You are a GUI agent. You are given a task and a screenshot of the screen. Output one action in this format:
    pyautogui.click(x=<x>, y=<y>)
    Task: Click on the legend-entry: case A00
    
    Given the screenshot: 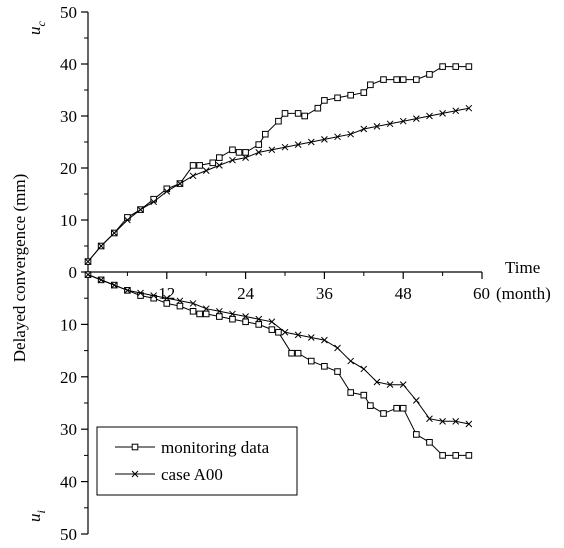 What is the action you would take?
    pyautogui.click(x=169, y=474)
    